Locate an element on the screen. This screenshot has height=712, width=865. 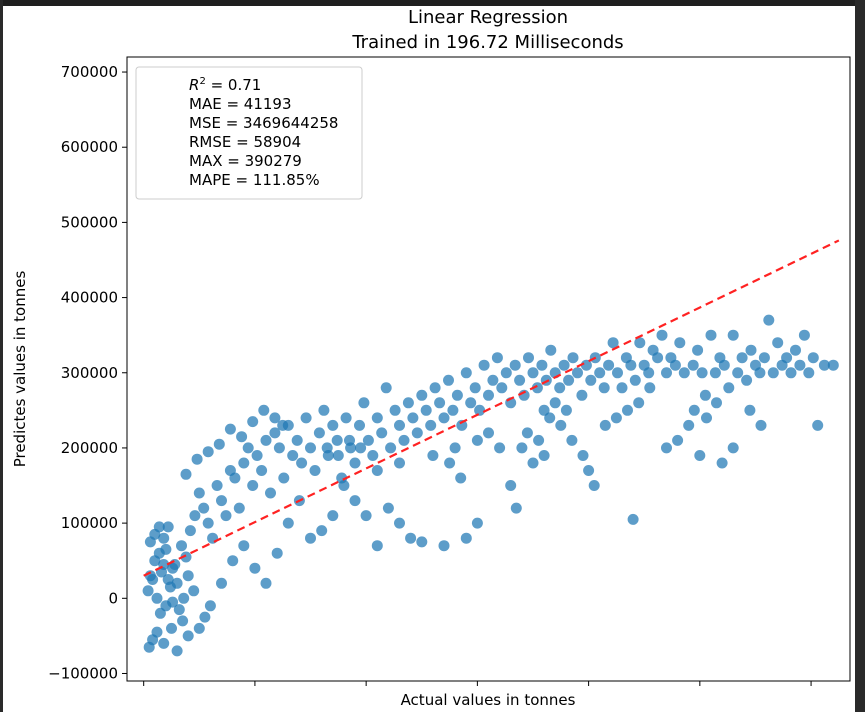
y-tick-label: 200000 is located at coordinates (89, 448).